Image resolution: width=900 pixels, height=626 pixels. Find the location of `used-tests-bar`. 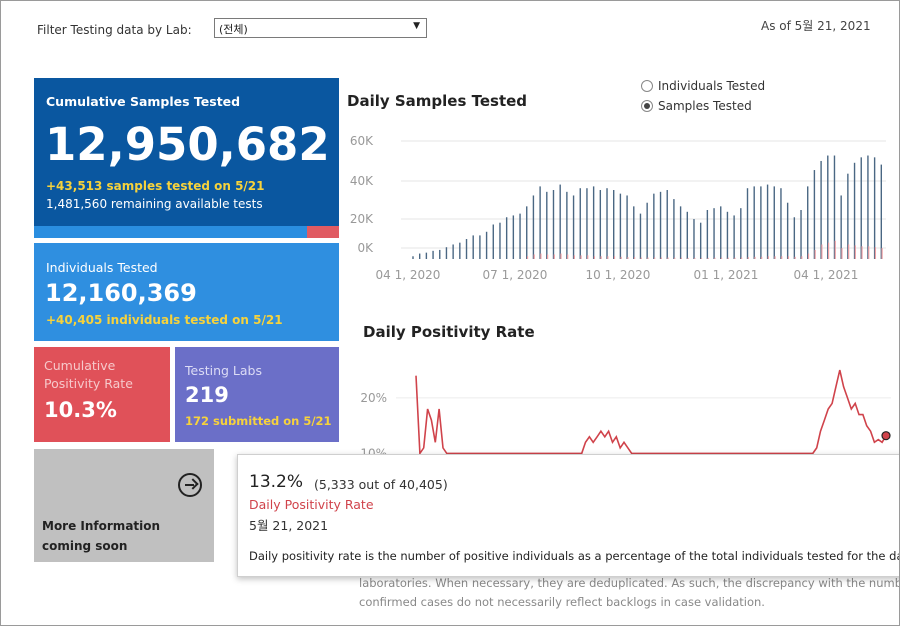

used-tests-bar is located at coordinates (323, 232).